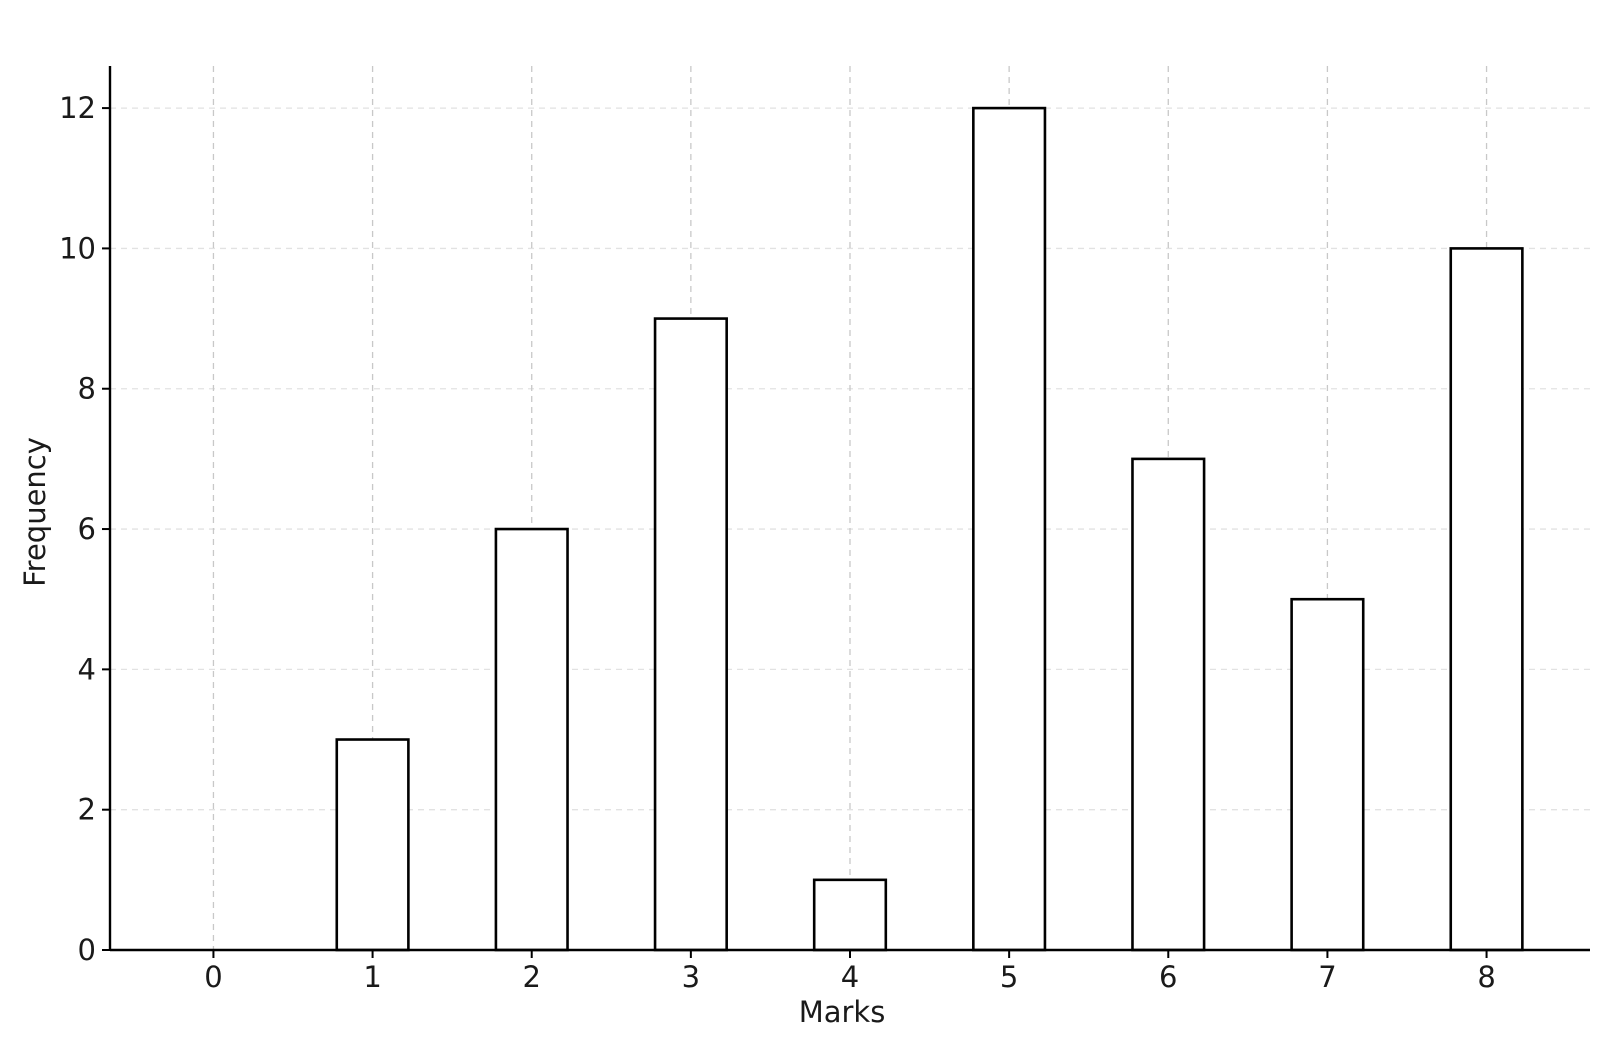  Describe the element at coordinates (1168, 977) in the screenshot. I see `x-tick-label: 6` at that location.